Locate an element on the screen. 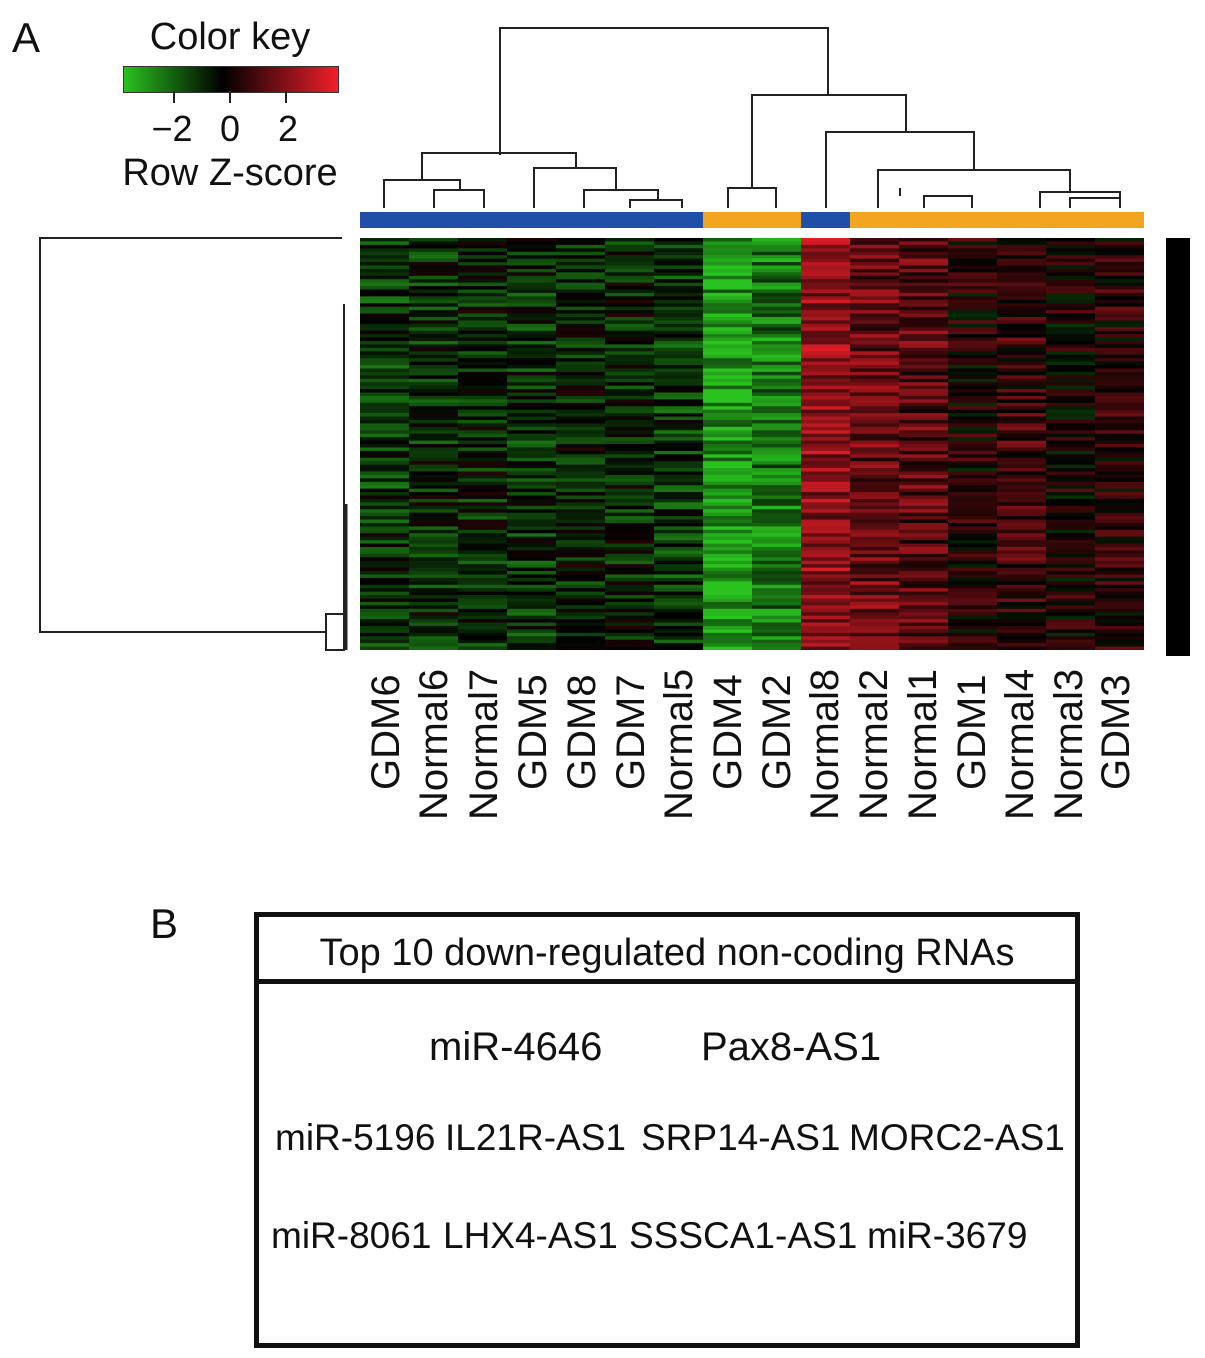  rna-item: miR-5196 is located at coordinates (355, 1137).